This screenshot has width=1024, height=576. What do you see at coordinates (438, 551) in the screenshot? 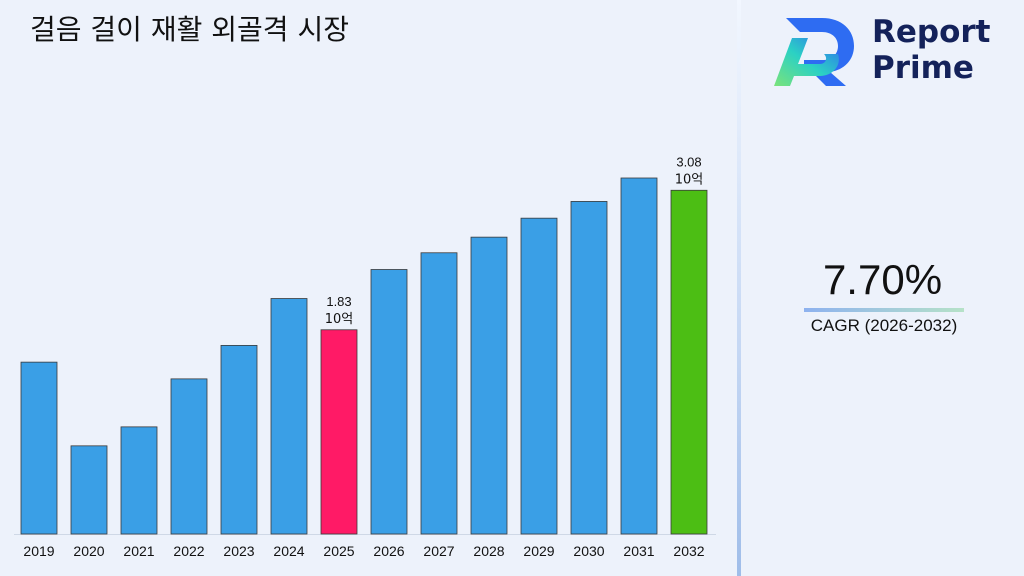
I see `x-tick-label-2027: 2027` at bounding box center [438, 551].